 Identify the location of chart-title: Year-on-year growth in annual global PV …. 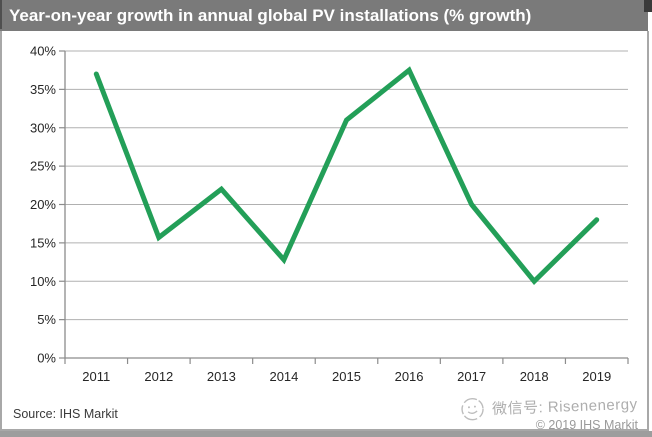
(270, 15).